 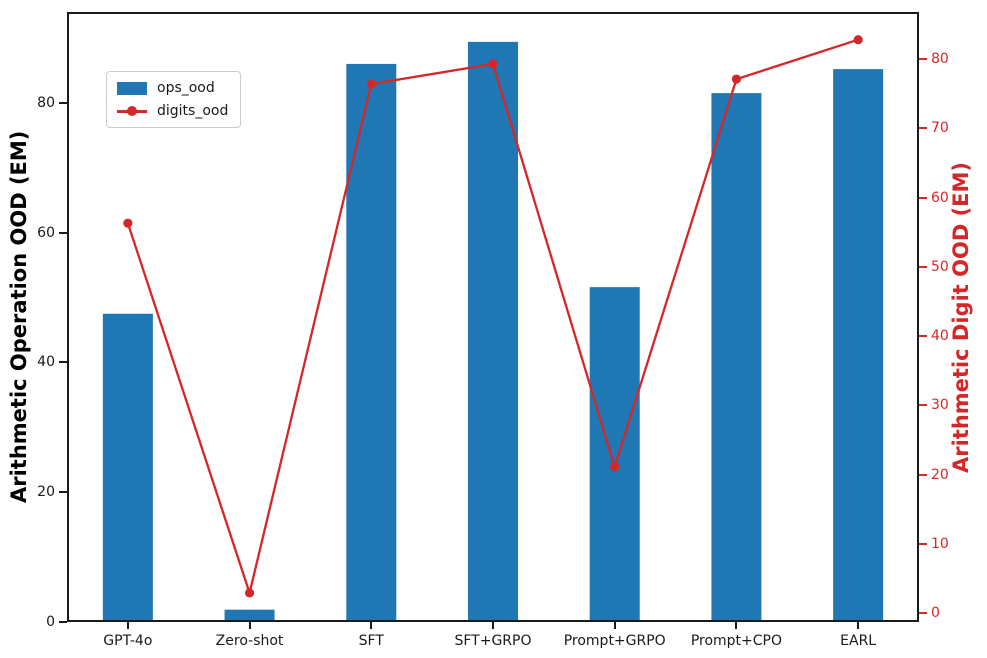 I want to click on legend-marker-icon, so click(x=132, y=111).